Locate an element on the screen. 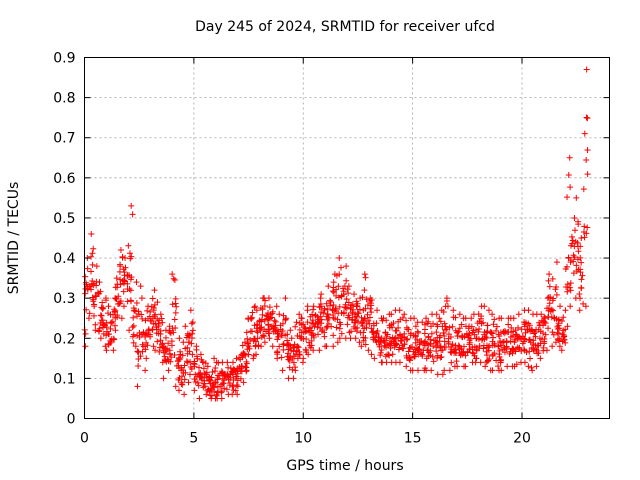  y-tick-label: 0.1 is located at coordinates (64, 379).